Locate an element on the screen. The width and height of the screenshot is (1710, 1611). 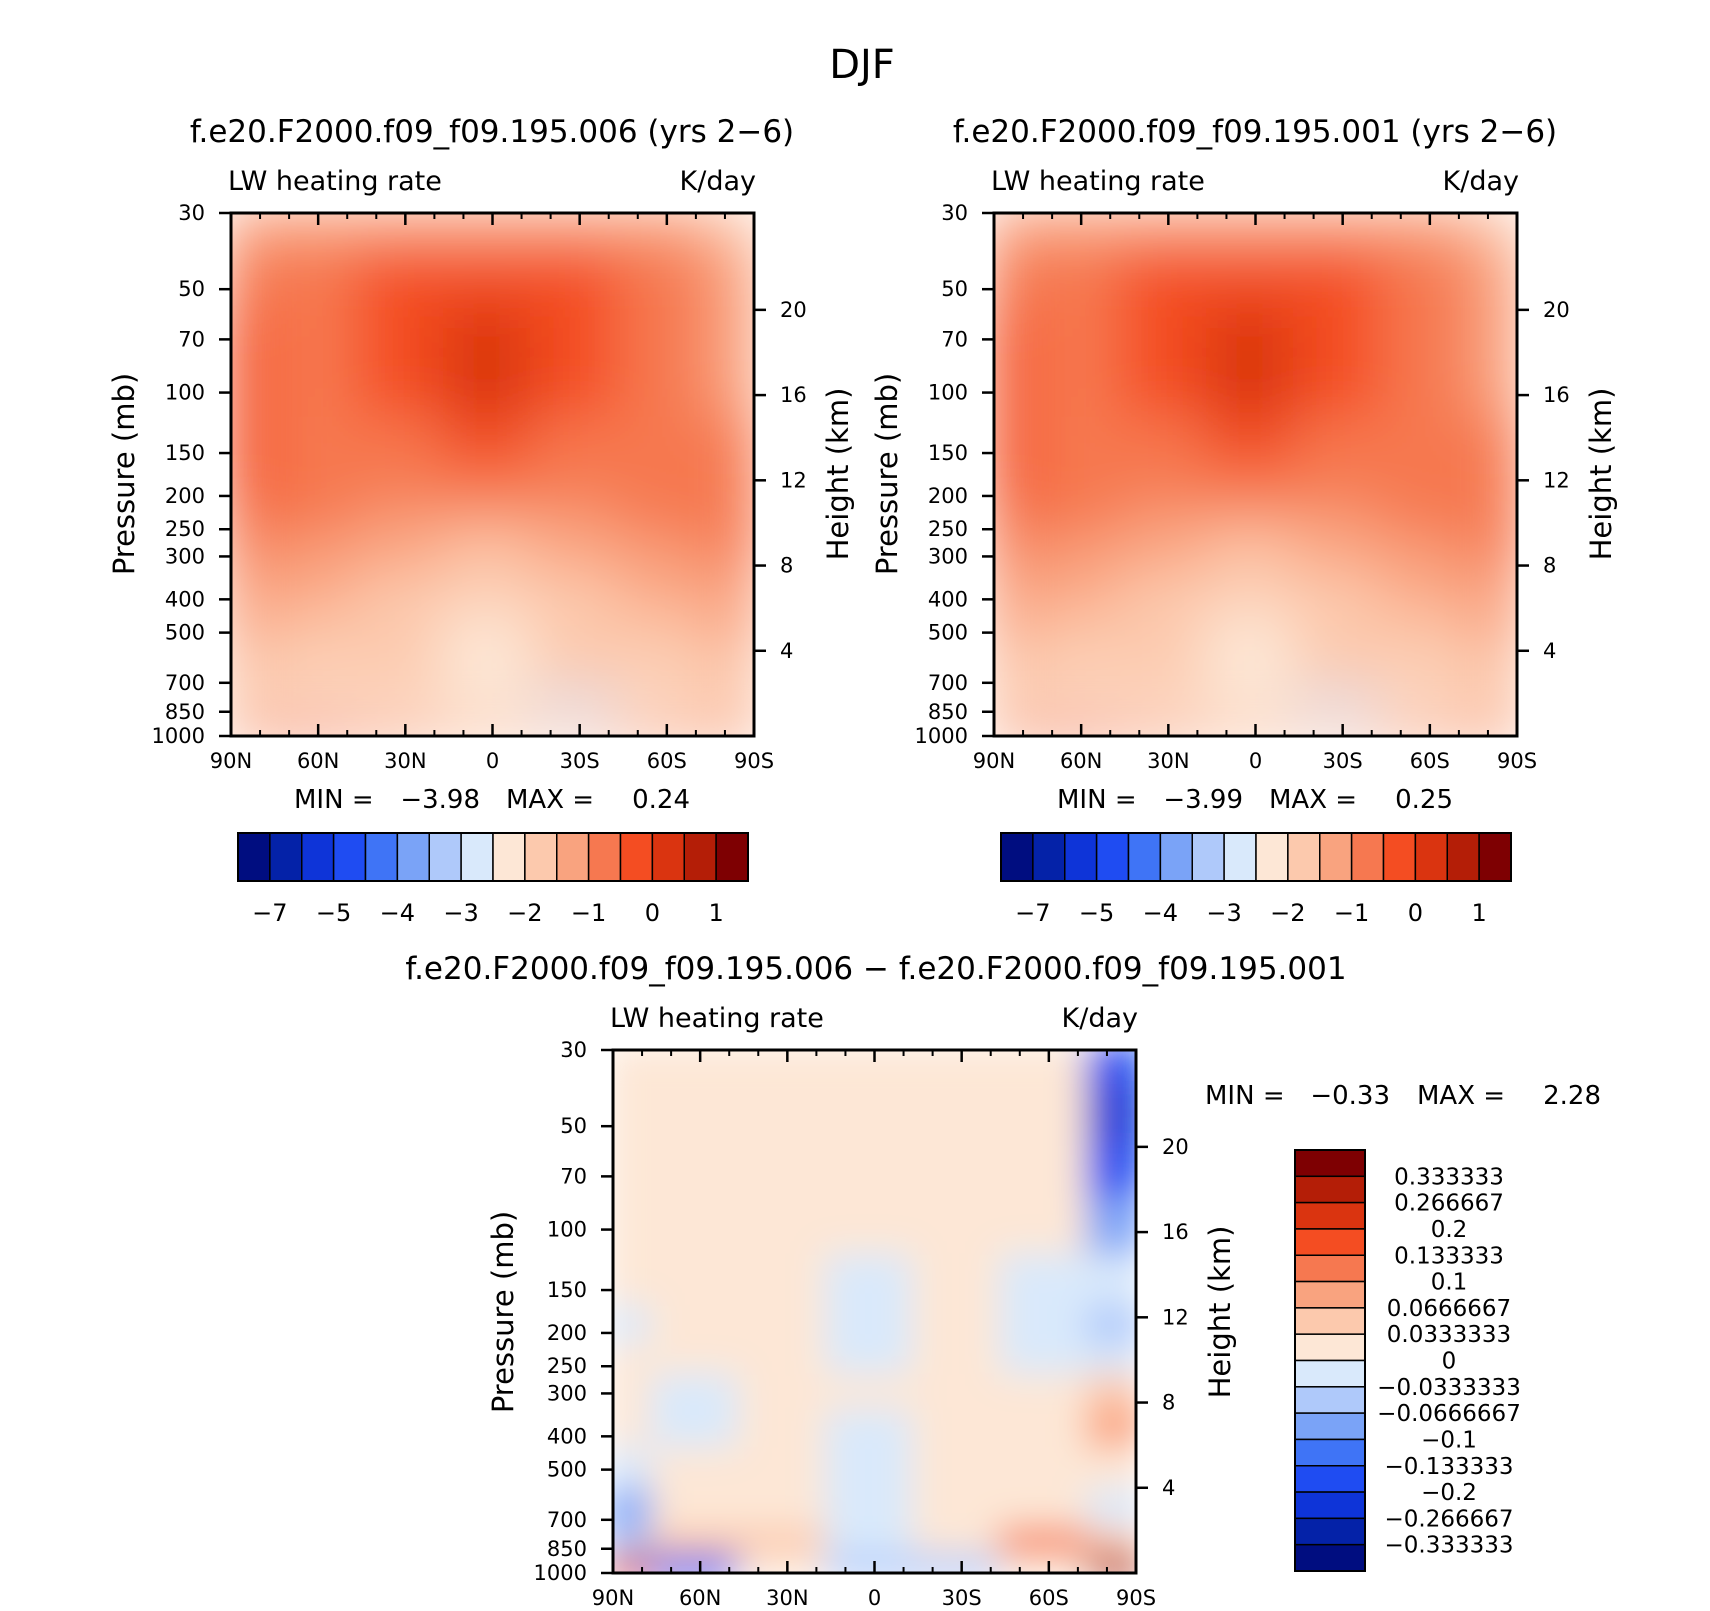
y-tick-label: 250 is located at coordinates (948, 529).